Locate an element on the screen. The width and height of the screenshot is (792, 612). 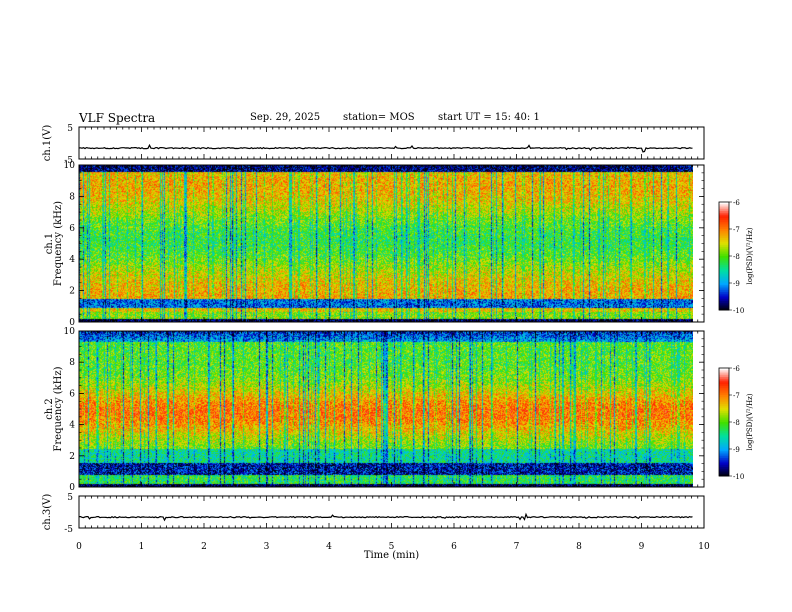
x-tick-label: 6 is located at coordinates (454, 547).